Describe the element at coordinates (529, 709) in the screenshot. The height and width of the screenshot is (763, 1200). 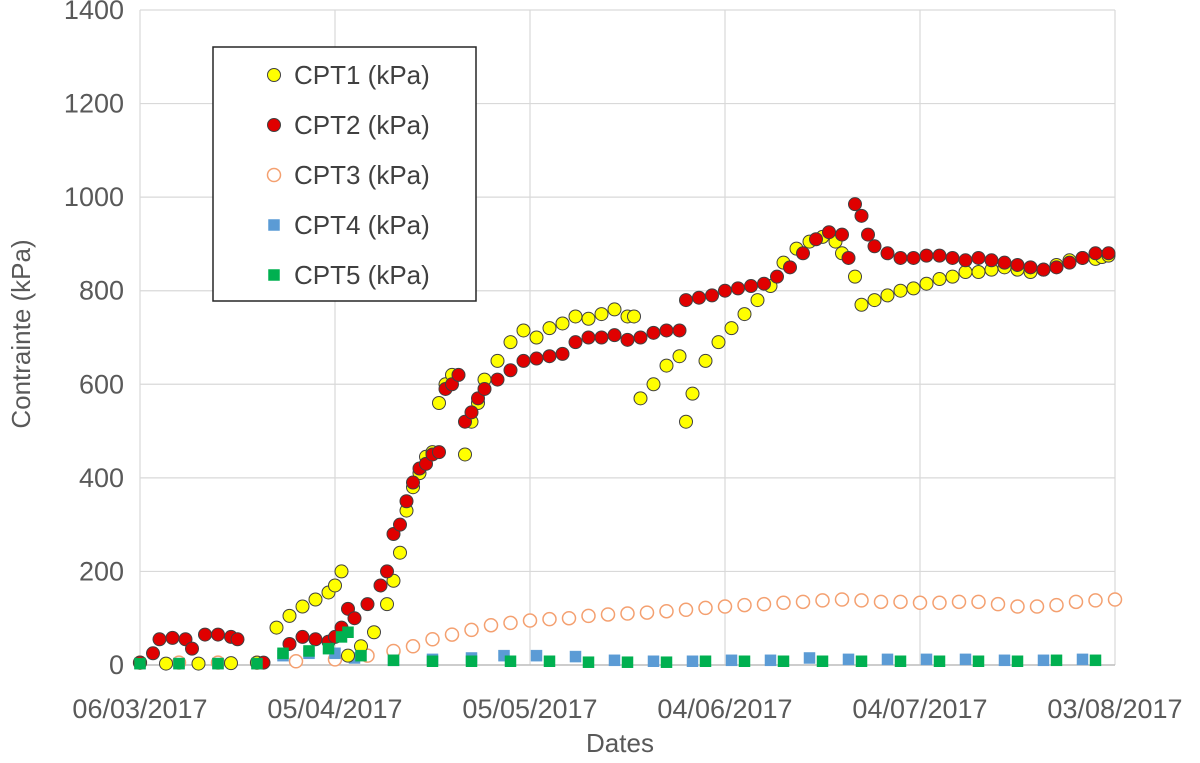
I see `x-tick-label: 05/05/2017` at that location.